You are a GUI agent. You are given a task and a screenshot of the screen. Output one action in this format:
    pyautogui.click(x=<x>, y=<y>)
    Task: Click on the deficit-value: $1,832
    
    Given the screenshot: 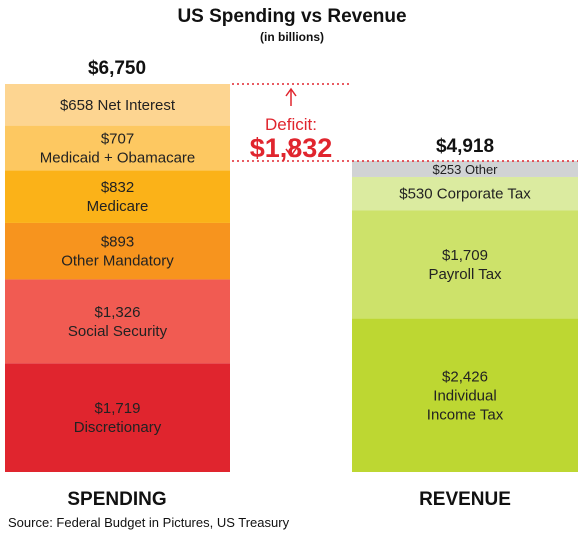 What is the action you would take?
    pyautogui.click(x=291, y=148)
    